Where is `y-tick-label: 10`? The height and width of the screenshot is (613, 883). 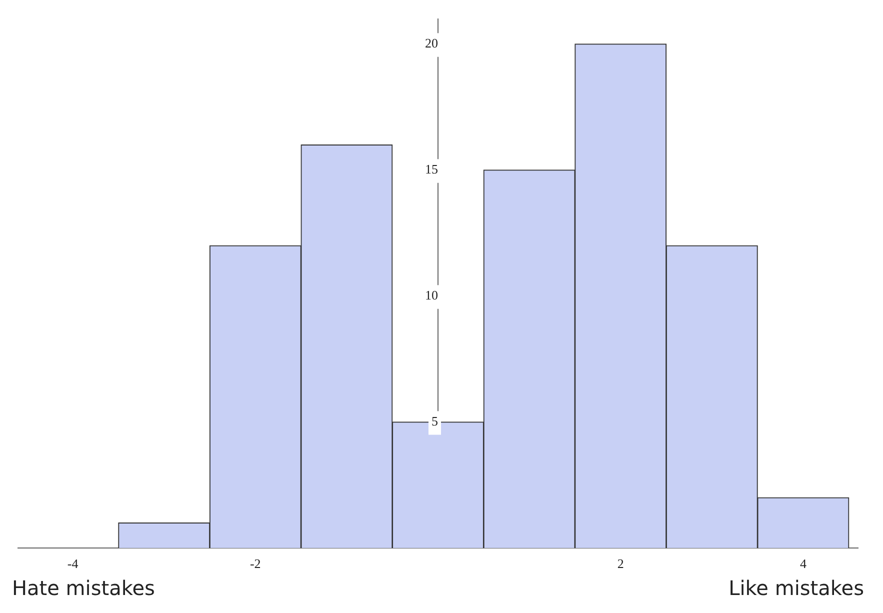
y-tick-label: 10 is located at coordinates (431, 294).